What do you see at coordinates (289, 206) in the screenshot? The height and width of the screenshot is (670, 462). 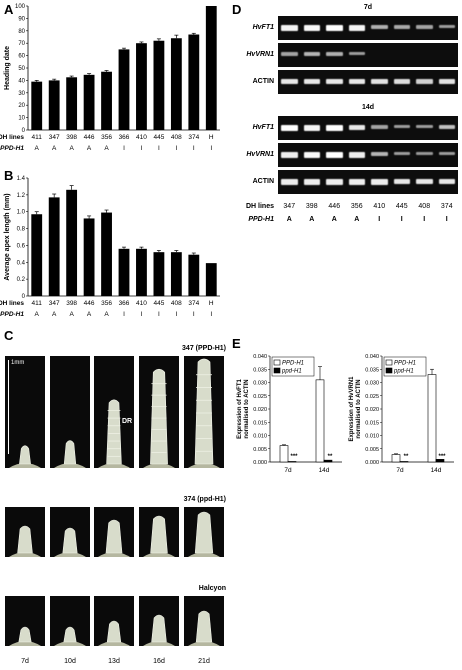 I see `lane-label: 347` at bounding box center [289, 206].